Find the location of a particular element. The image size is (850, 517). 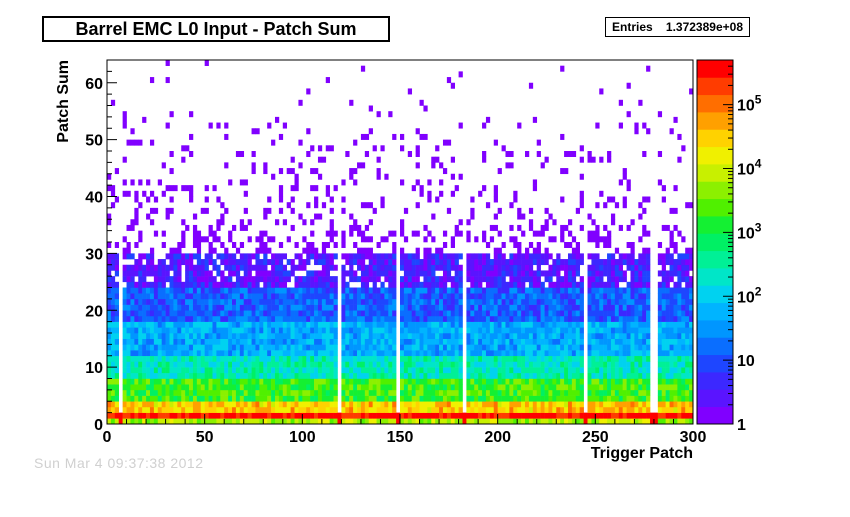

x-axis-title: Trigger Patch is located at coordinates (642, 453).